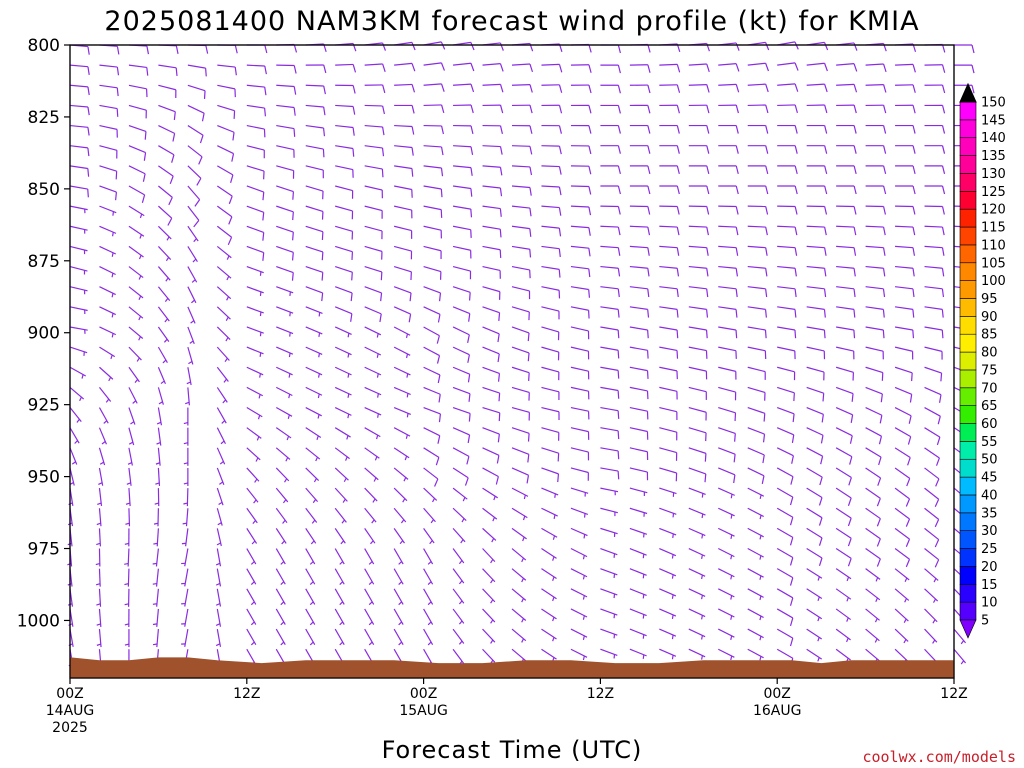  I want to click on colorbar-label: 115, so click(993, 228).